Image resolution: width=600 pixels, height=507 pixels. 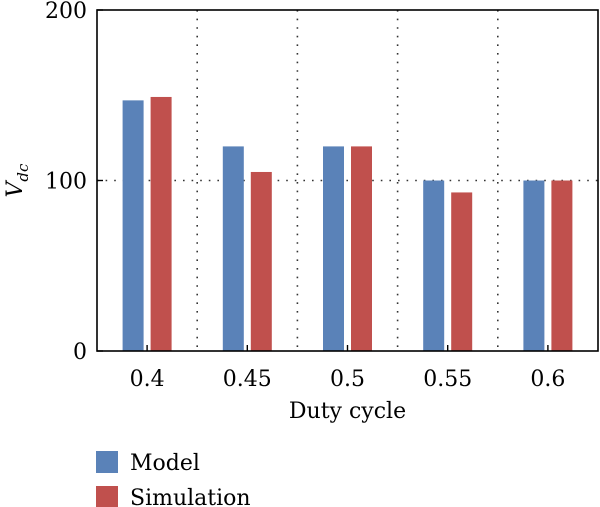 I want to click on bar-simulation-0.45, so click(x=261, y=261).